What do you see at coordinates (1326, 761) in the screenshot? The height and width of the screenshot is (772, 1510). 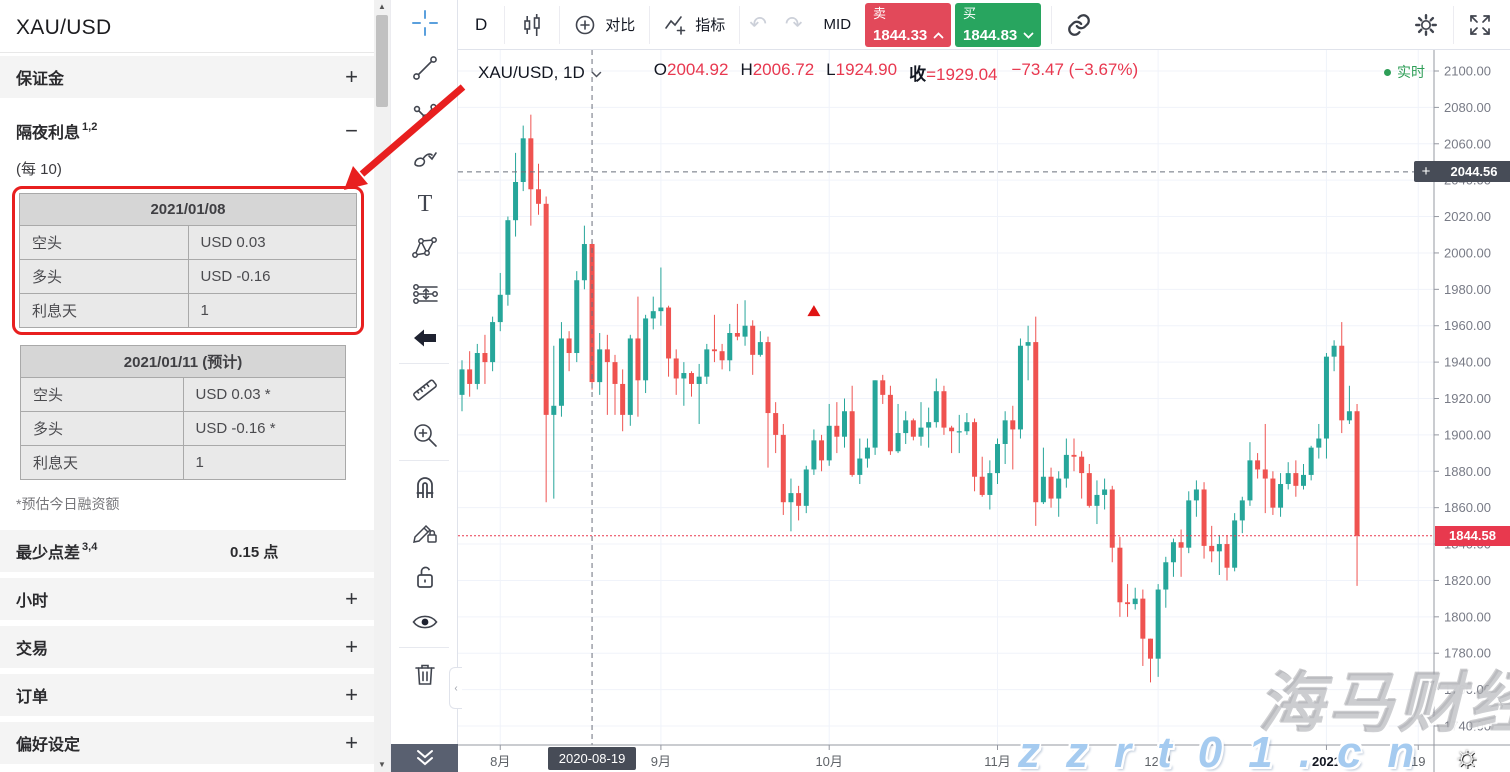 I see `svg-text: 2021` at bounding box center [1326, 761].